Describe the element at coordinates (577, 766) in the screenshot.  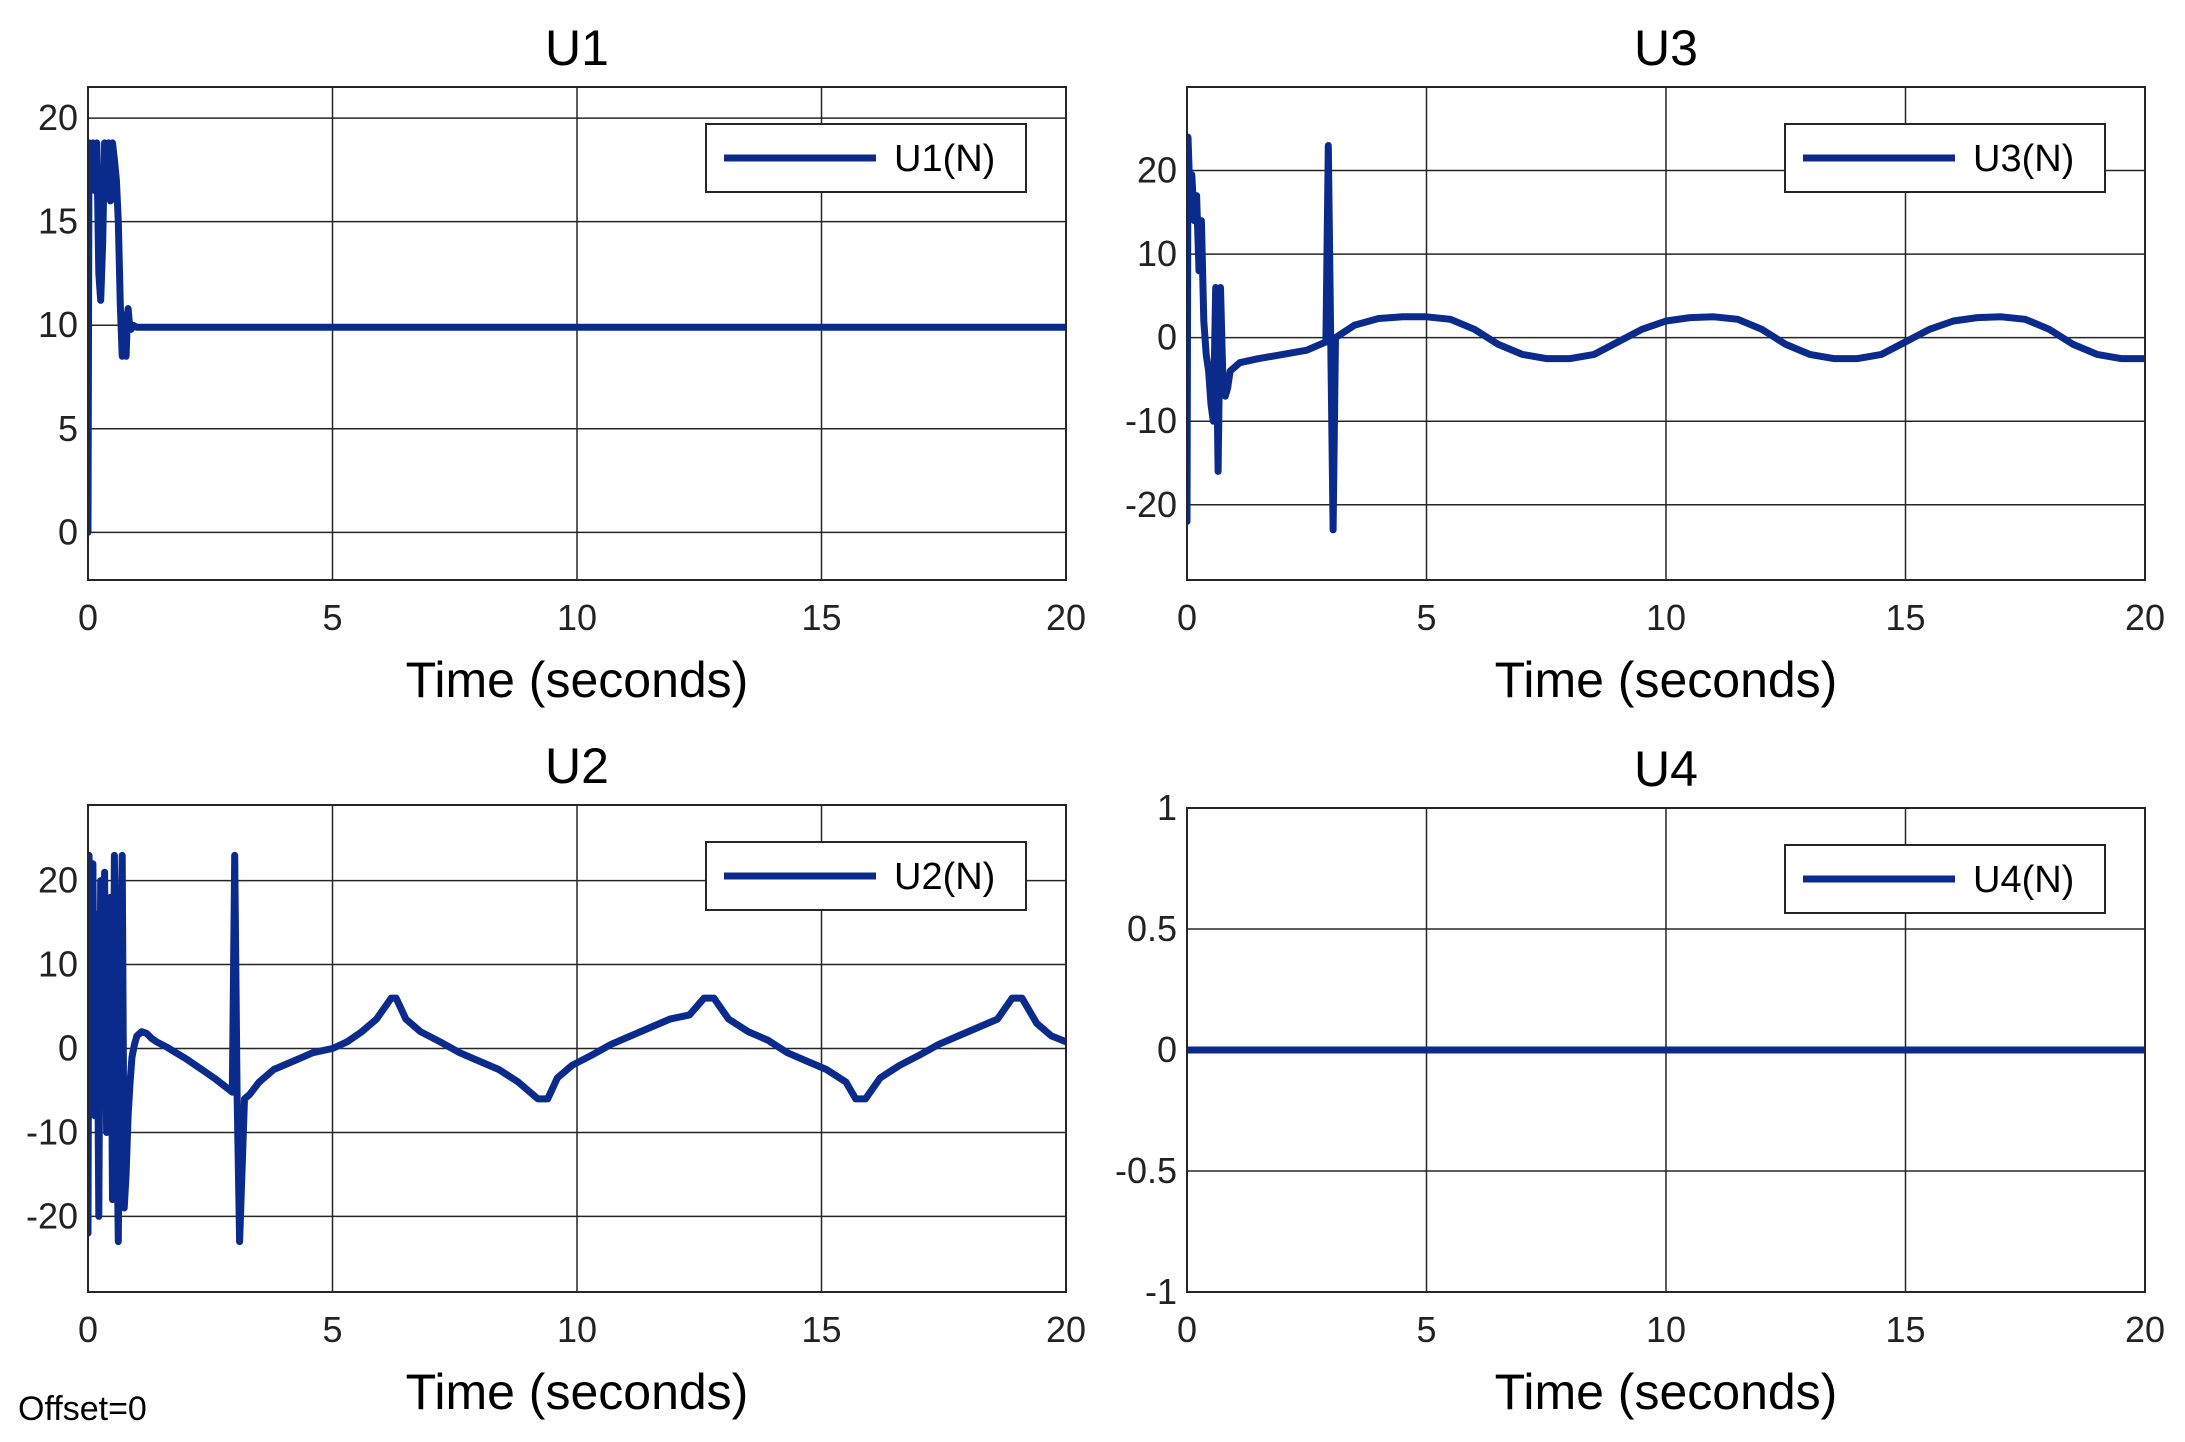
I see `chart-title: U2` at that location.